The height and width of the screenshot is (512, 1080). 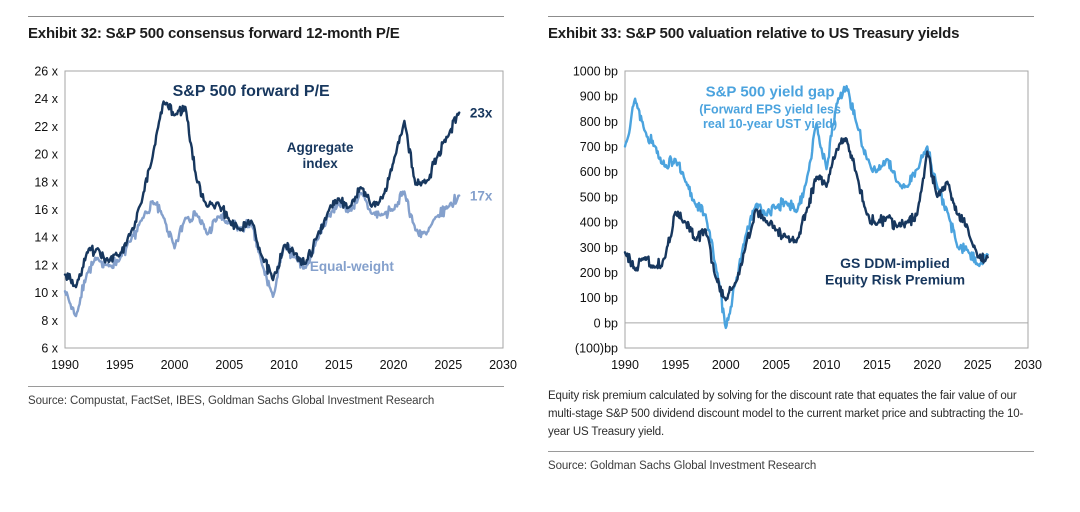 What do you see at coordinates (599, 248) in the screenshot?
I see `svg-text: 300 bp` at bounding box center [599, 248].